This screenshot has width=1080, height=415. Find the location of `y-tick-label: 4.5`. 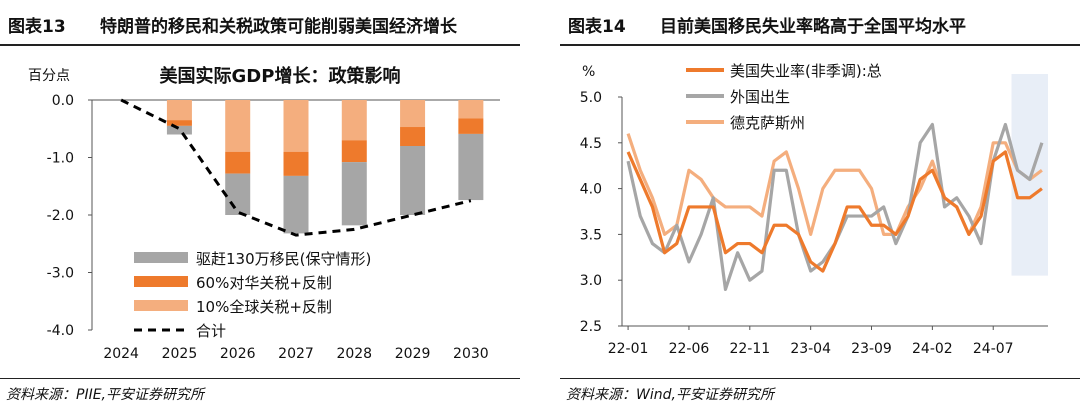

y-tick-label: 4.5 is located at coordinates (591, 144).